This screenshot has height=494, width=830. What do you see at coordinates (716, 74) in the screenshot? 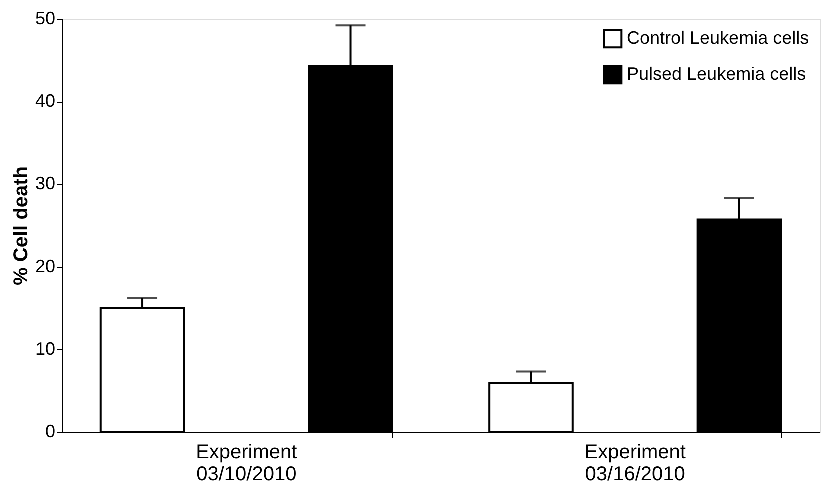
I see `legend-label: Pulsed Leukemia cells` at bounding box center [716, 74].